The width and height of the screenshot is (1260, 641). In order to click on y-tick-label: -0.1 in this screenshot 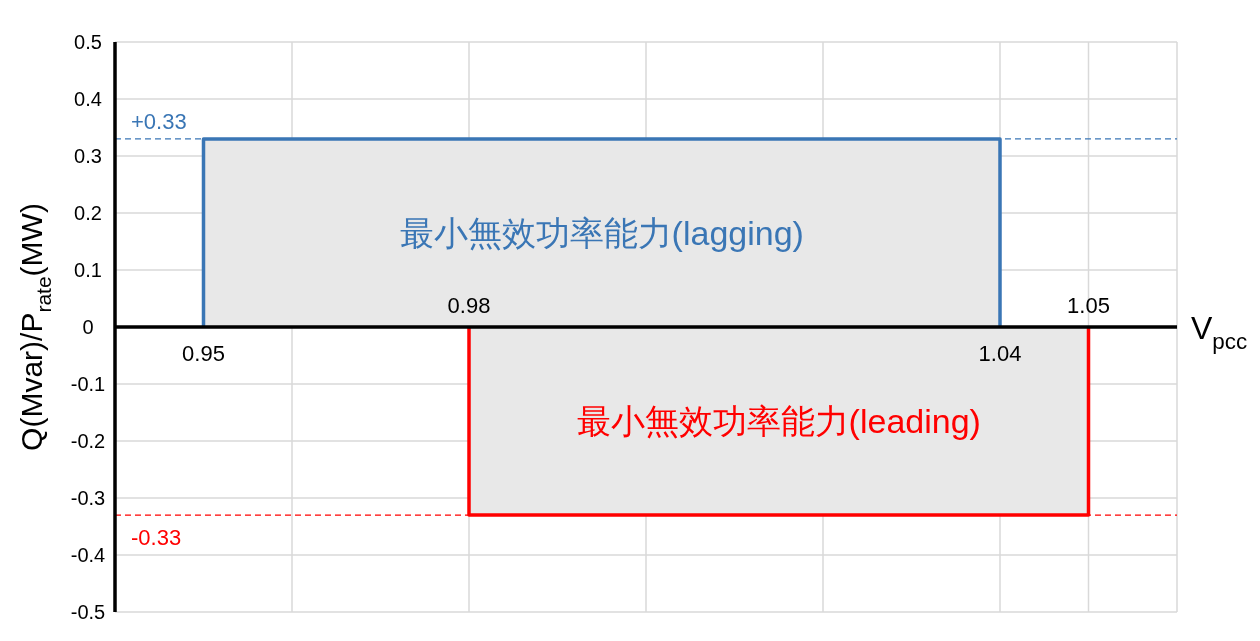, I will do `click(88, 384)`.